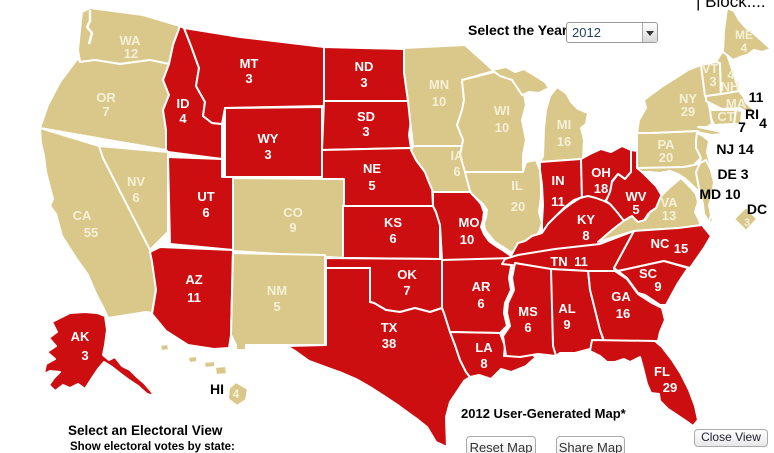 This screenshot has height=453, width=774. What do you see at coordinates (681, 248) in the screenshot?
I see `svg-text: 15` at bounding box center [681, 248].